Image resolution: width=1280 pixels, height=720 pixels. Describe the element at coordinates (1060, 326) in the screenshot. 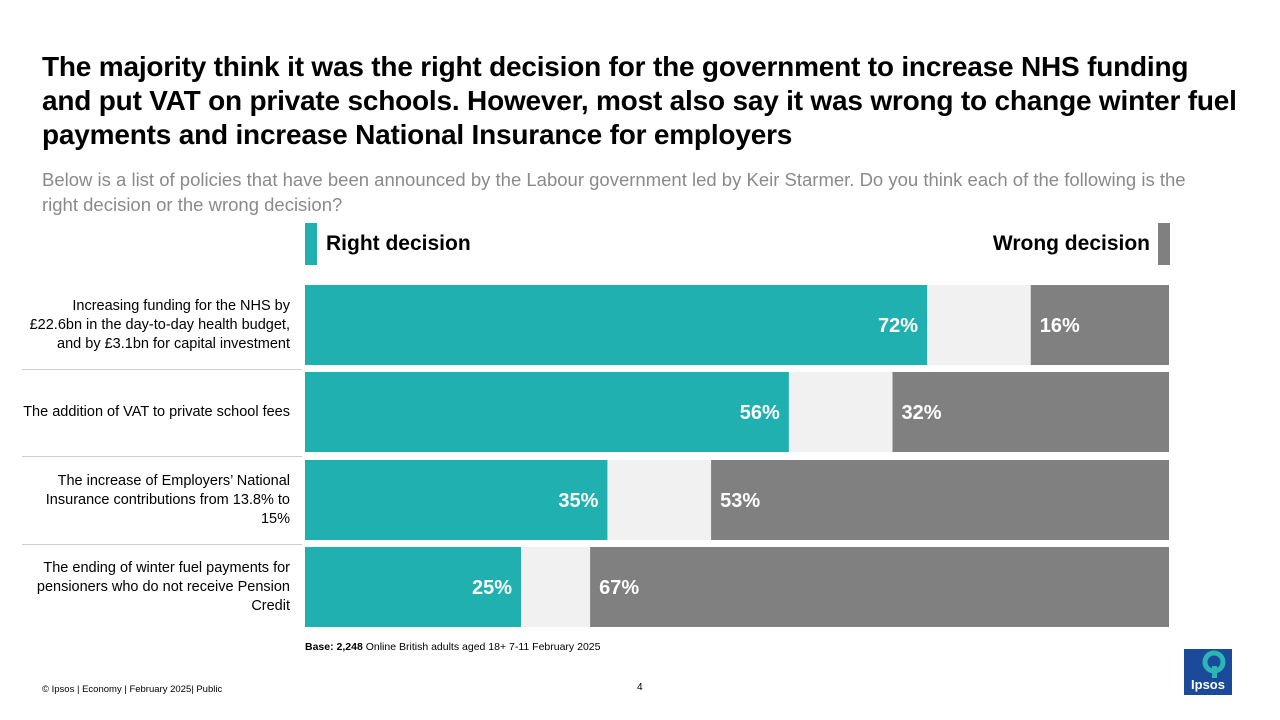

I see `data-label-wrong-1: 16%` at that location.